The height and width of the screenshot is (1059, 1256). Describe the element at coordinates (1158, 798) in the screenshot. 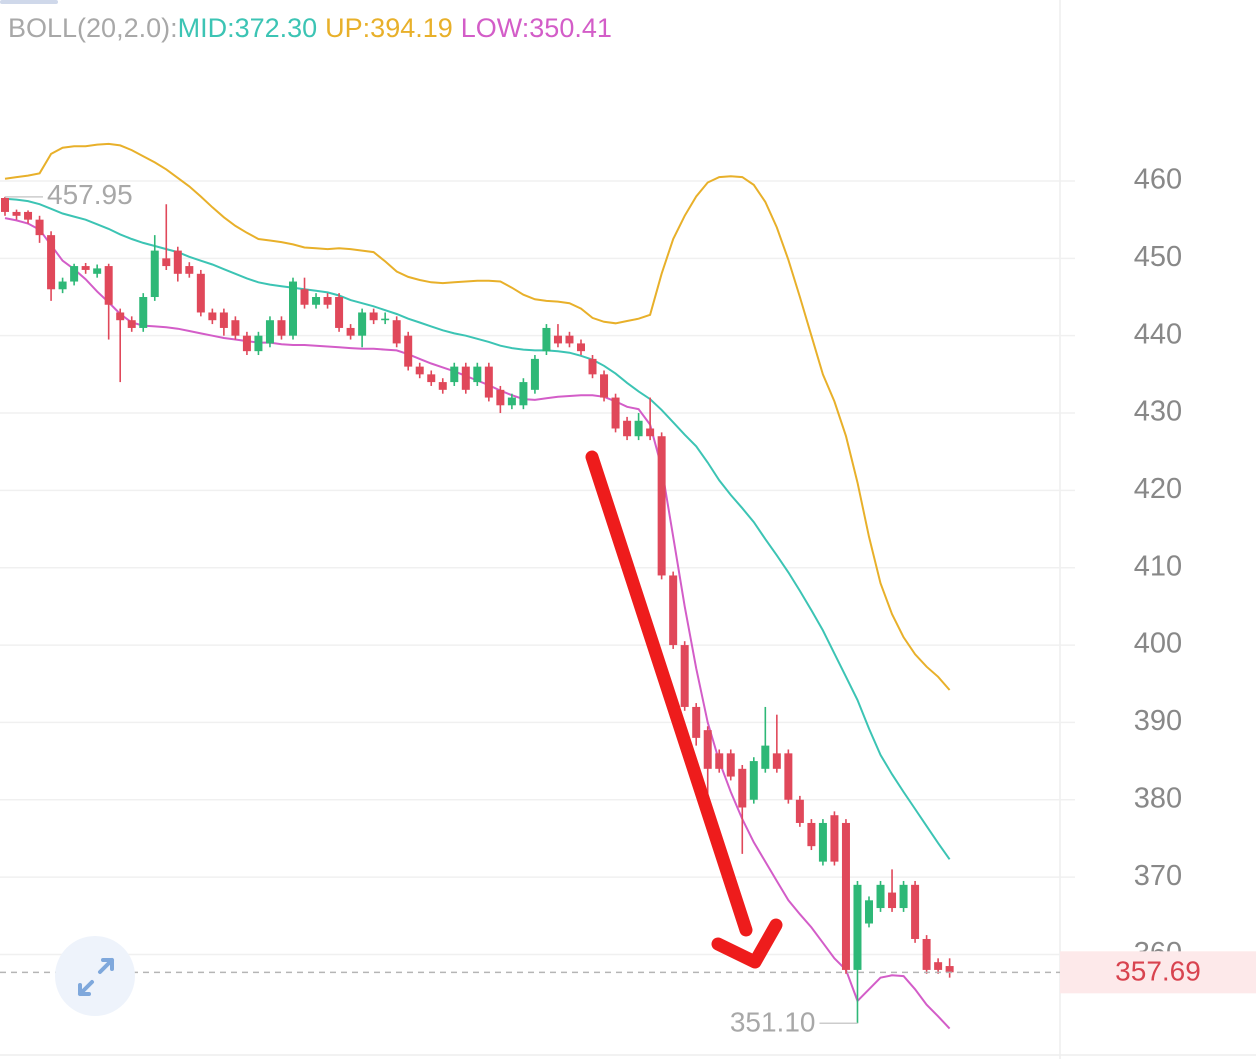

I see `y-tick-label: 380` at that location.